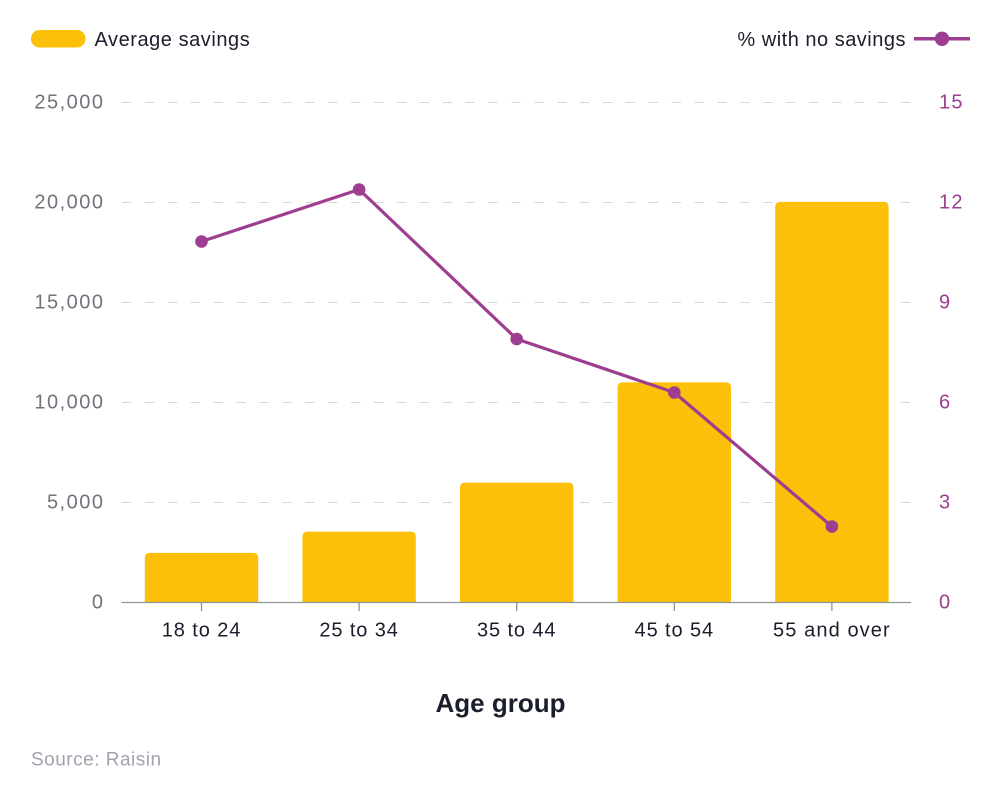 This screenshot has height=805, width=1000. I want to click on svg-text: 6, so click(945, 403).